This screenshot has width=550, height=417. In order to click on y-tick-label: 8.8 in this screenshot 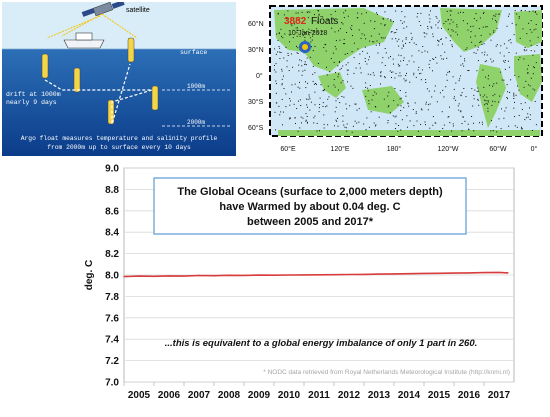, I will do `click(112, 190)`.